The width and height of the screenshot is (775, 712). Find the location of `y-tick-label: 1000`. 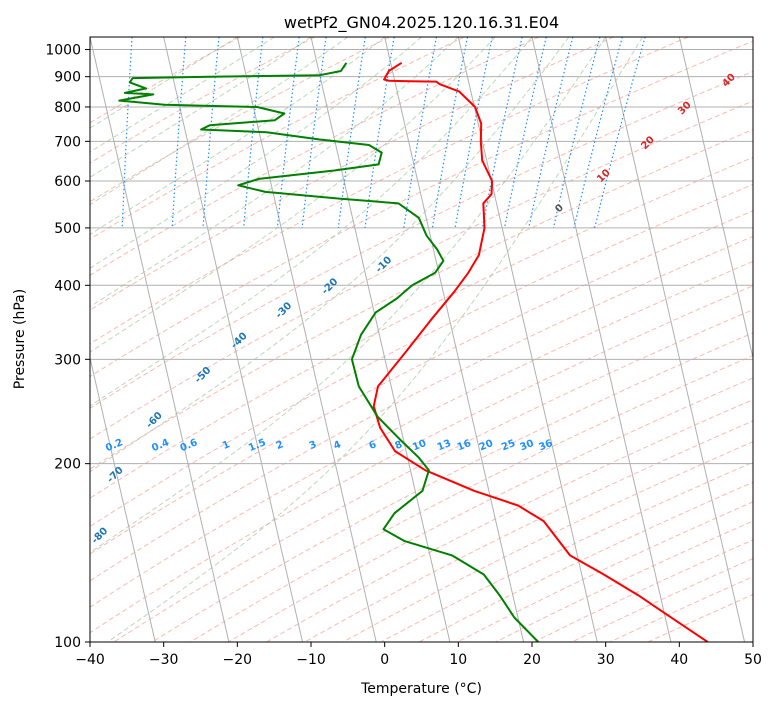

y-tick-label: 1000 is located at coordinates (63, 51).